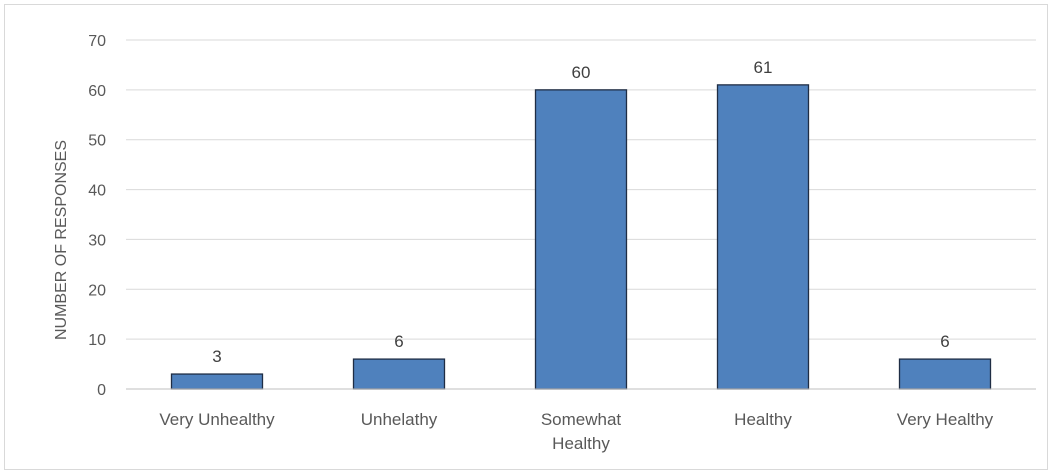 The height and width of the screenshot is (474, 1052). I want to click on y-tick-label: 70, so click(97, 41).